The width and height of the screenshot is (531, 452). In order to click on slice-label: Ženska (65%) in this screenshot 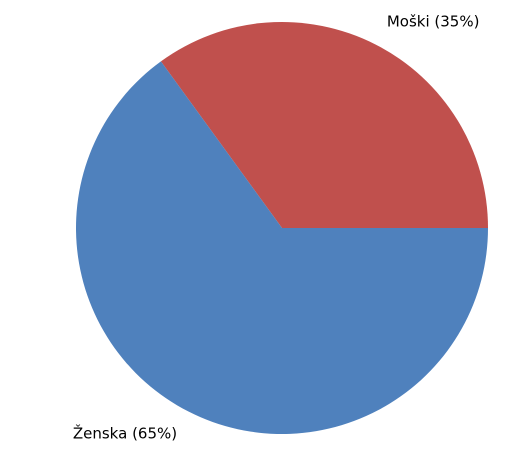, I will do `click(125, 432)`.